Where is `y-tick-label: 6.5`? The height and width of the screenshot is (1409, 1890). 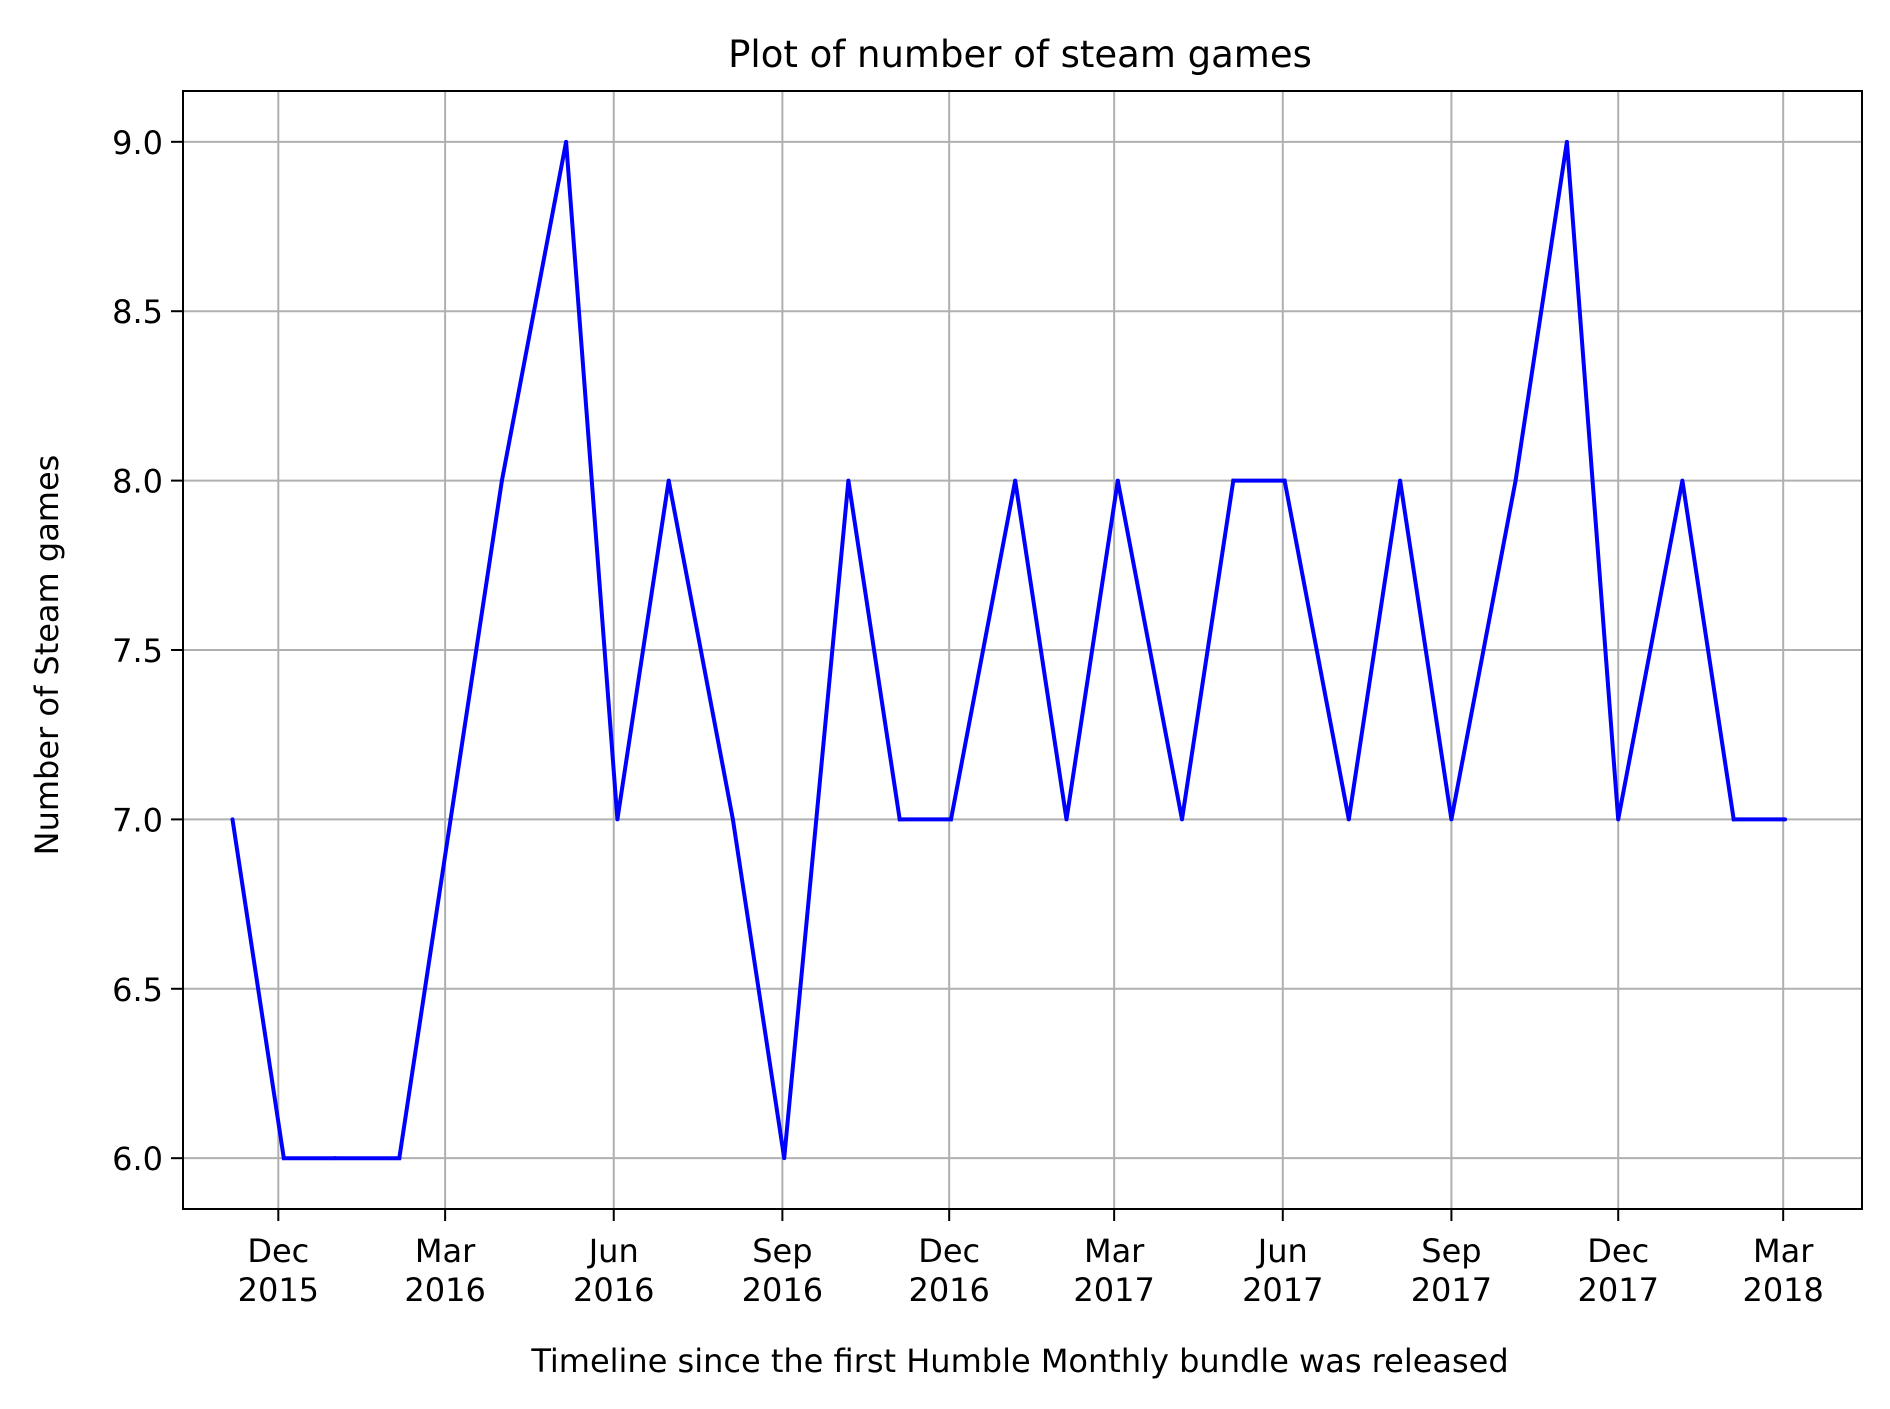
y-tick-label: 6.5 is located at coordinates (137, 990).